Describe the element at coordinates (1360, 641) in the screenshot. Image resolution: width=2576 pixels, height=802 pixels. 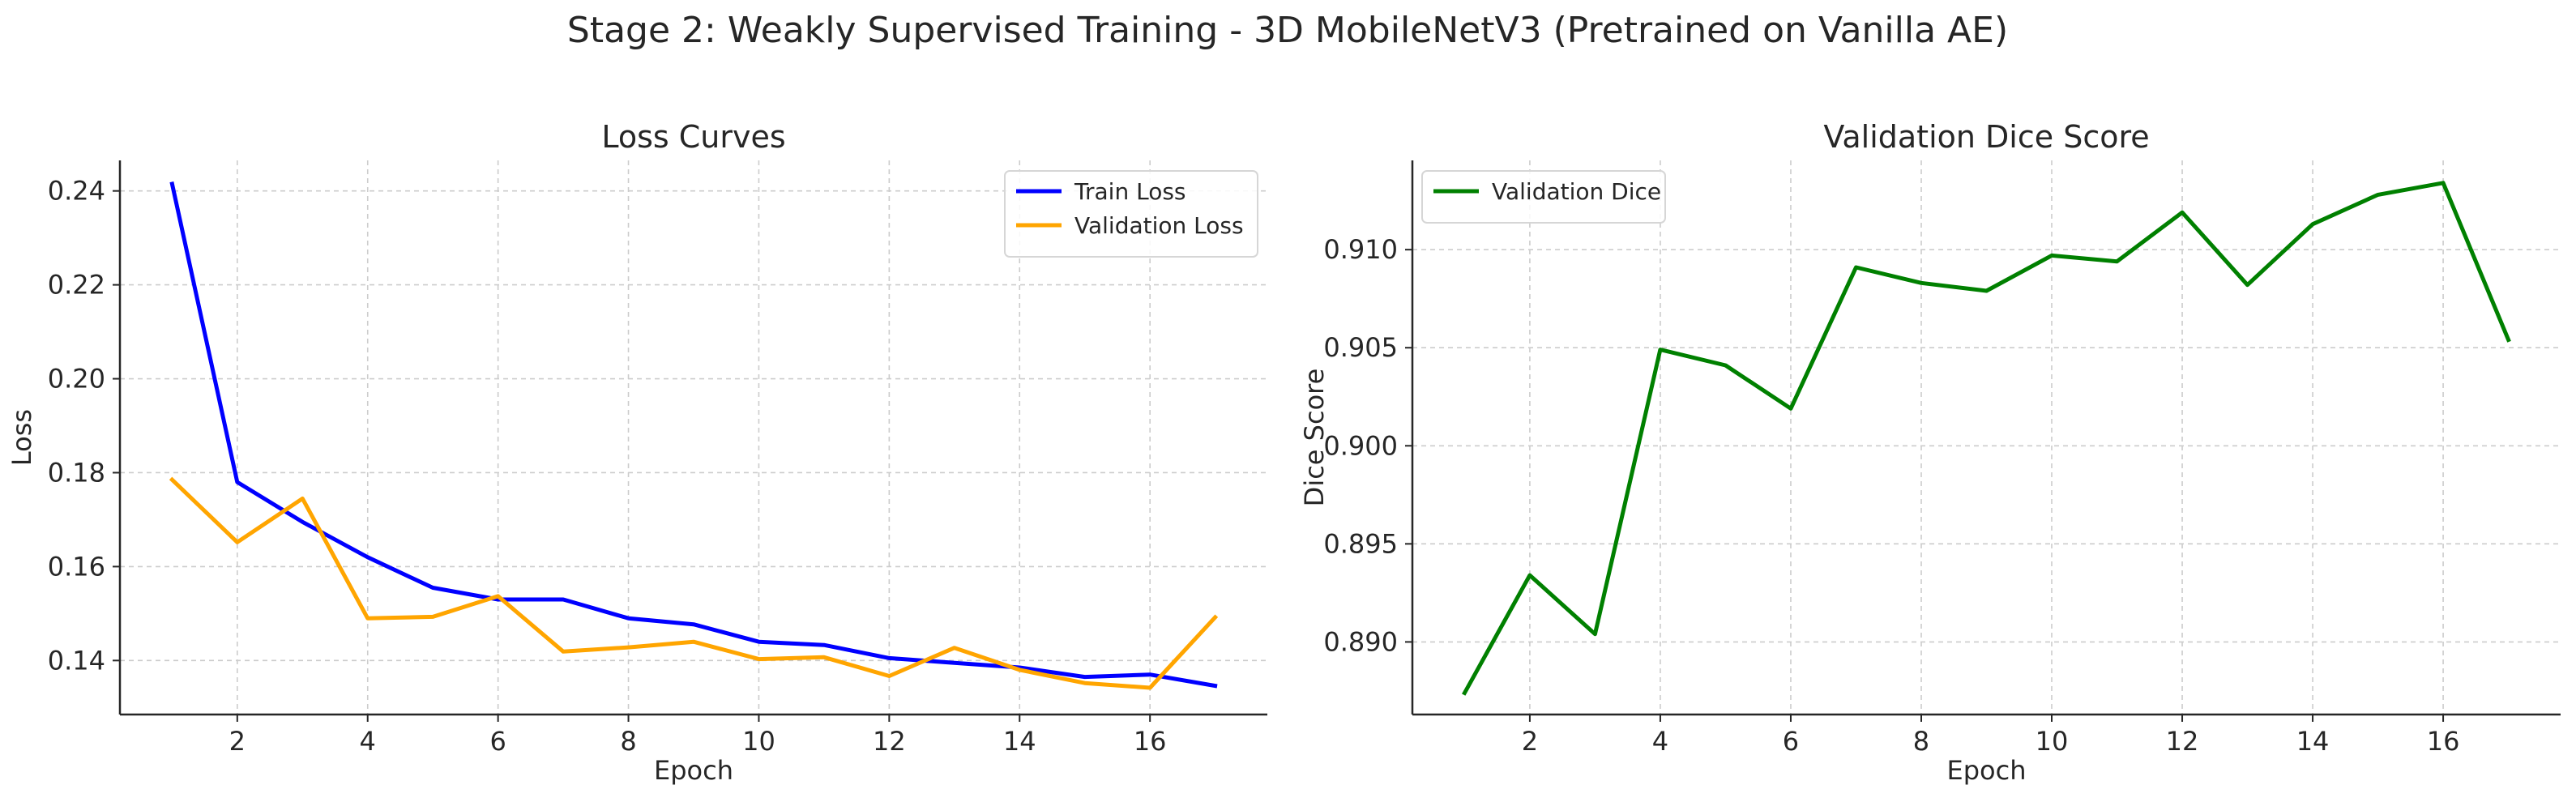
I see `y-tick-label: 0.890` at that location.